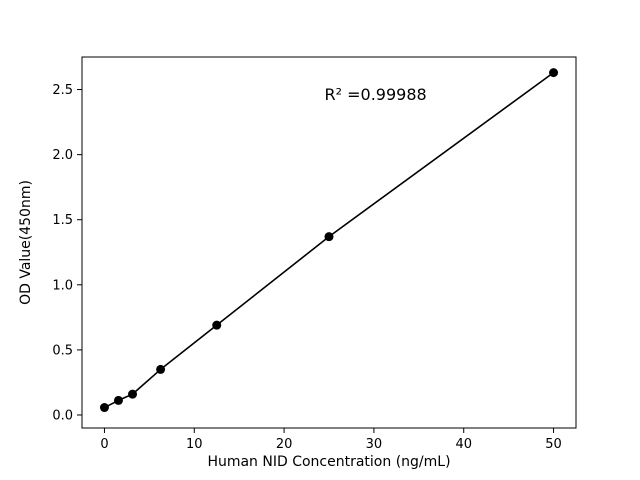 This screenshot has width=640, height=480. What do you see at coordinates (62, 90) in the screenshot?
I see `y-tick-label: 2.5` at bounding box center [62, 90].